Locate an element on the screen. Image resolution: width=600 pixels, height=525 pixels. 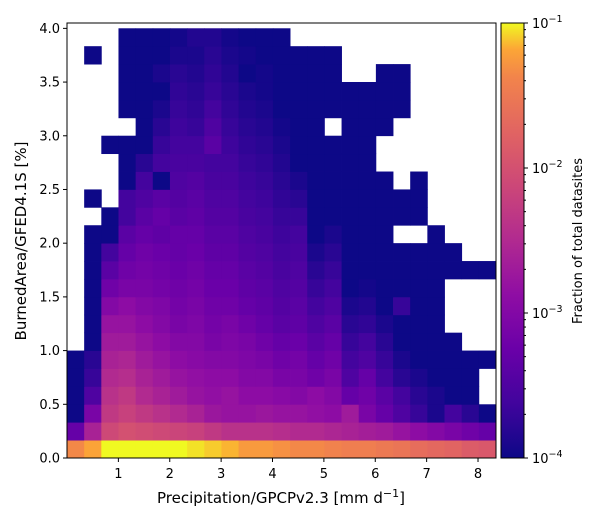
colorbar is located at coordinates (512, 240).